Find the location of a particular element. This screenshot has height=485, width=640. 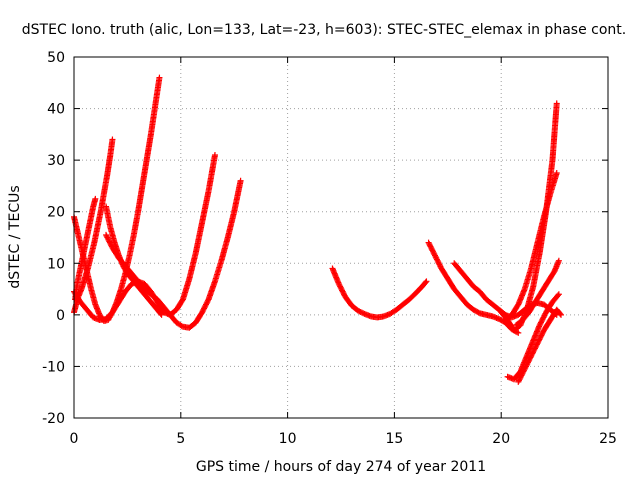

y-tick-label: -10 is located at coordinates (53, 367).